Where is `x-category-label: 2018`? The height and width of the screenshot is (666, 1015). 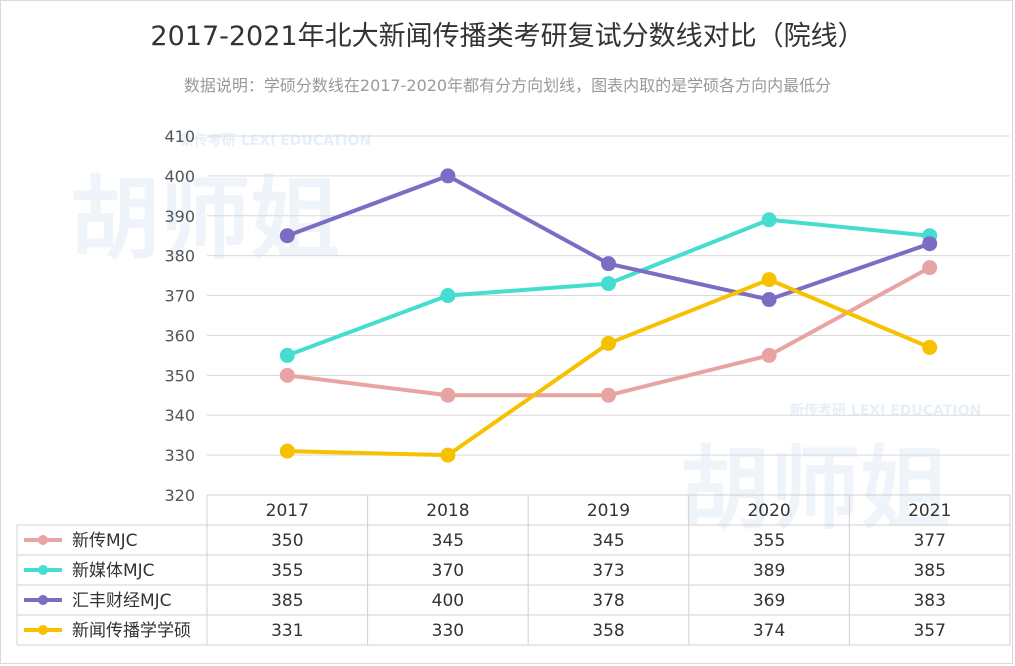
x-category-label: 2018 is located at coordinates (447, 511).